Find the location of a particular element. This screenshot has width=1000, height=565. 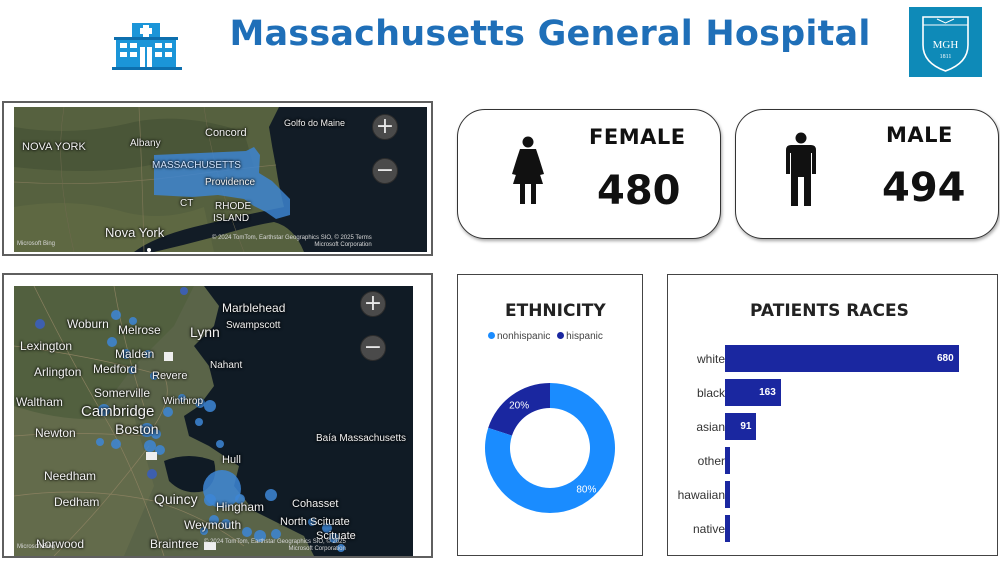

race-bar-asian is located at coordinates (741, 426).